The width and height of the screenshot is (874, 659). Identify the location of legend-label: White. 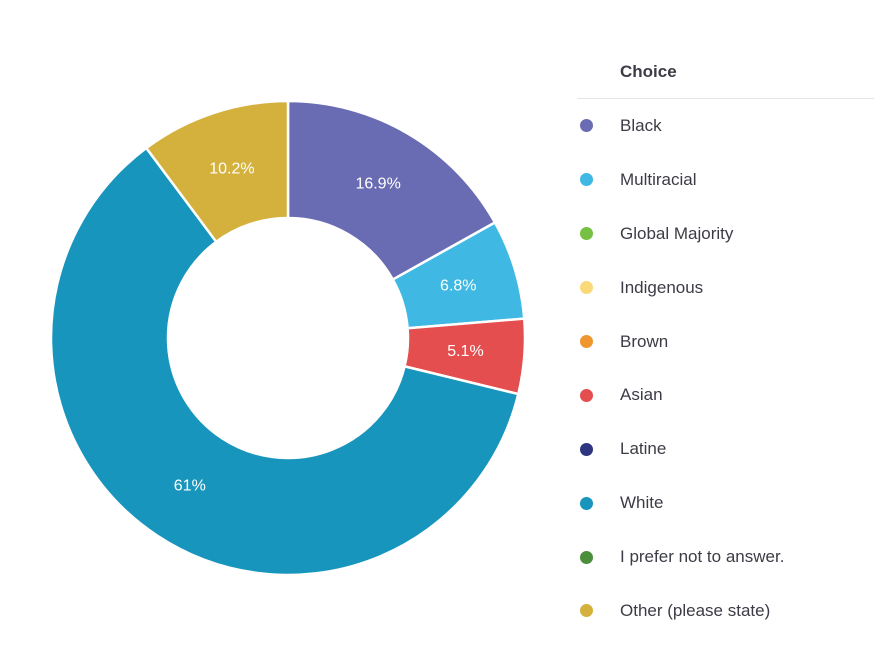
(642, 503).